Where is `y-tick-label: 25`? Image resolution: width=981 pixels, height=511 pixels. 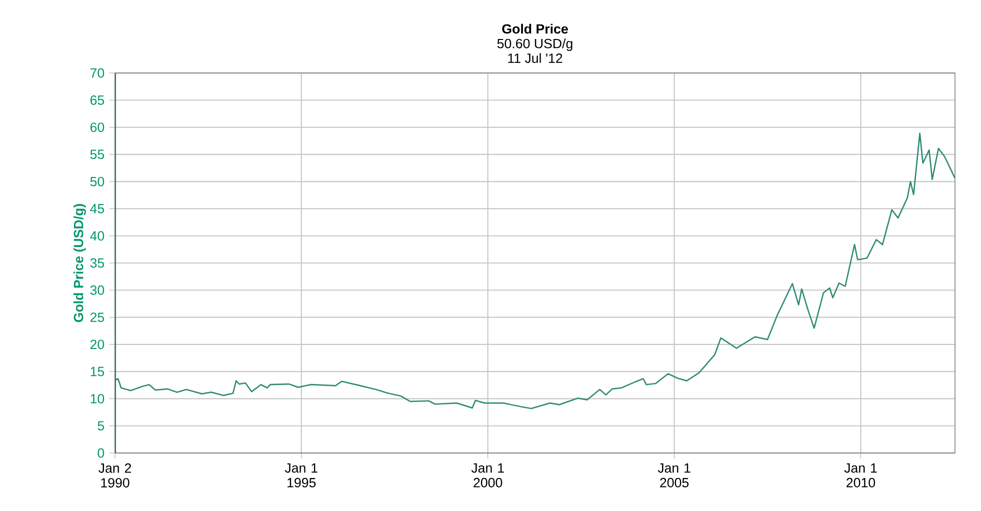
y-tick-label: 25 is located at coordinates (97, 317).